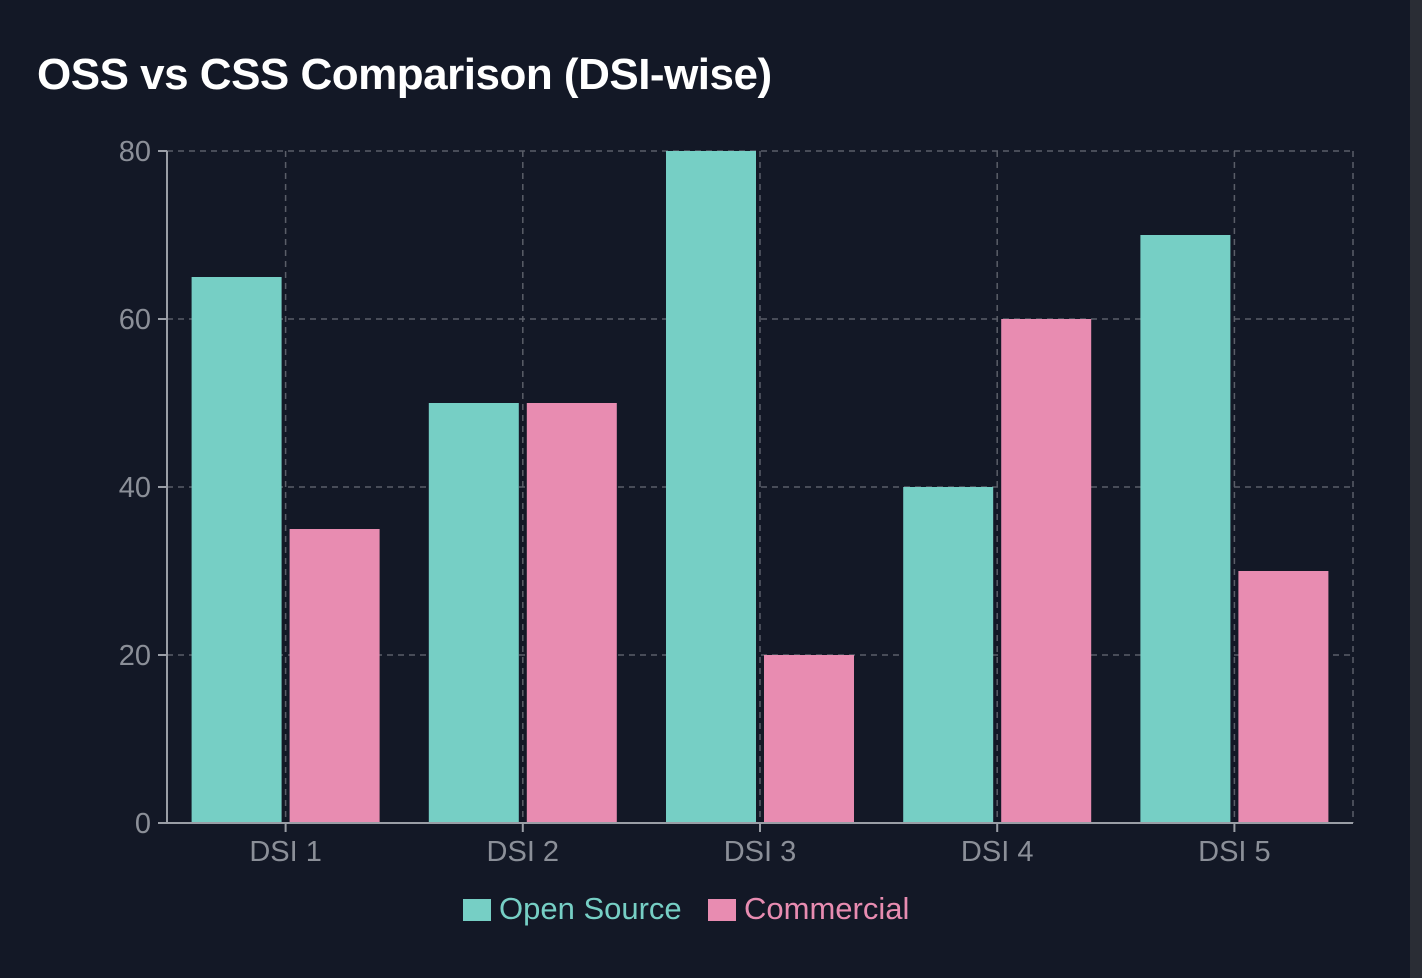 The height and width of the screenshot is (978, 1422). What do you see at coordinates (590, 908) in the screenshot?
I see `legend-label-open-source: Open Source` at bounding box center [590, 908].